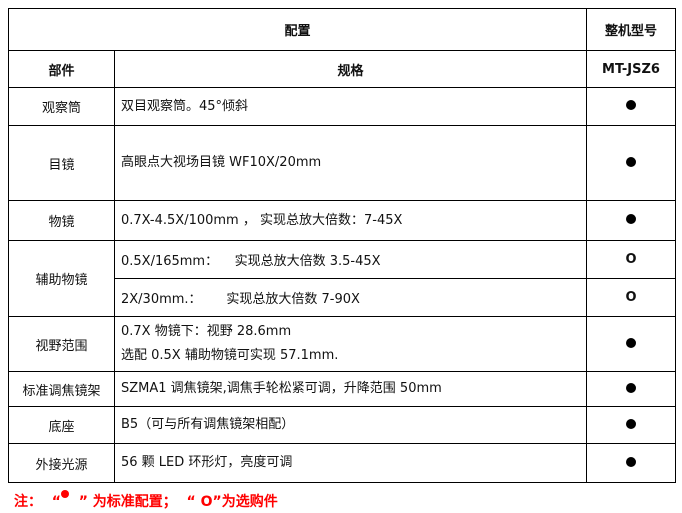 The image size is (682, 513). I want to click on spec-cell: B5（可与所有调焦镜架相配）, so click(350, 425).